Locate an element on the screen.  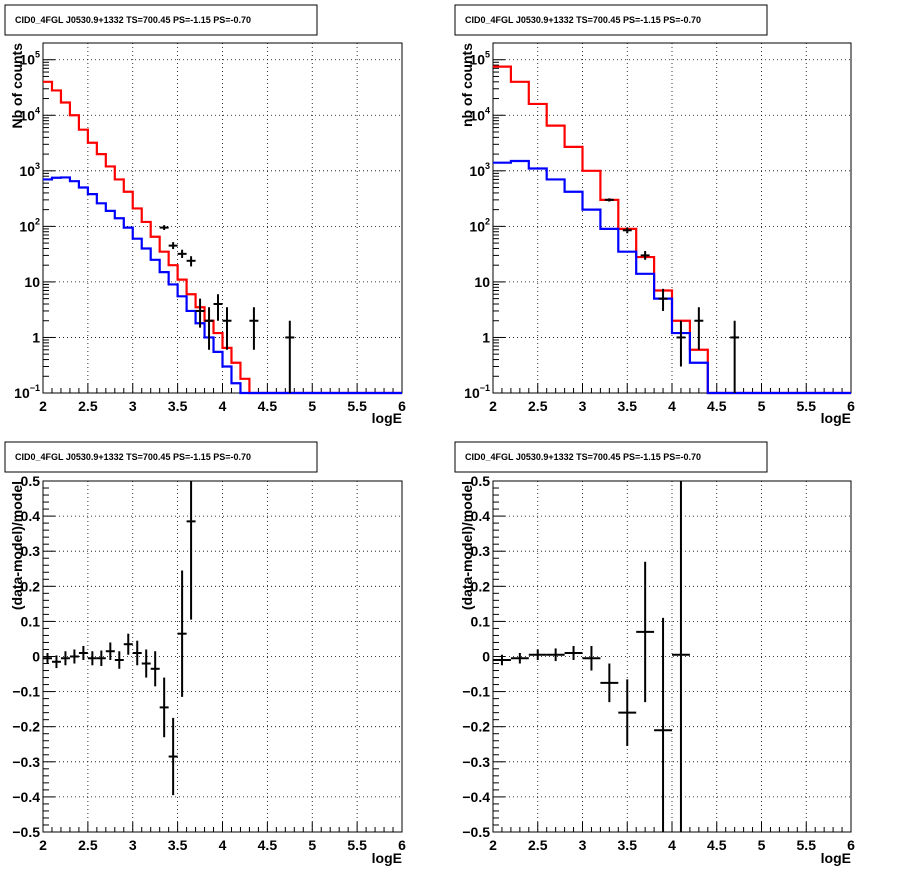
y-axis-title: Nb of counts is located at coordinates (17, 86).